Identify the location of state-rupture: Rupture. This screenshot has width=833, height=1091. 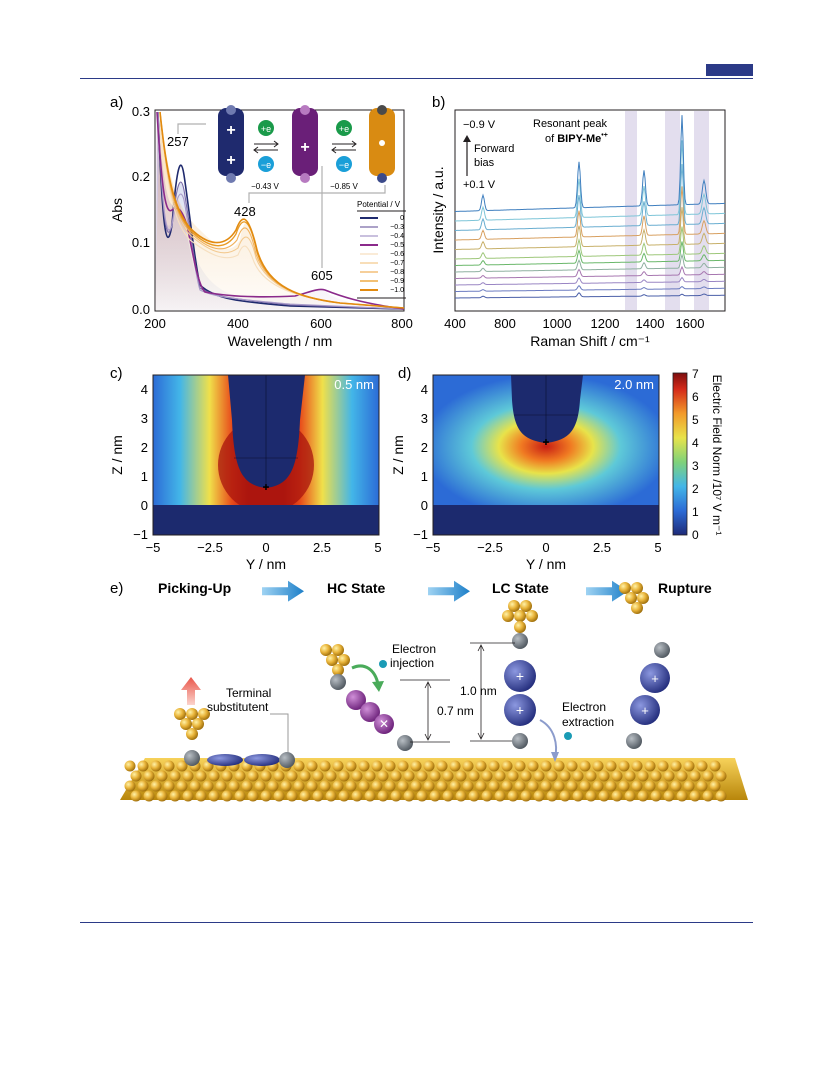
(685, 588).